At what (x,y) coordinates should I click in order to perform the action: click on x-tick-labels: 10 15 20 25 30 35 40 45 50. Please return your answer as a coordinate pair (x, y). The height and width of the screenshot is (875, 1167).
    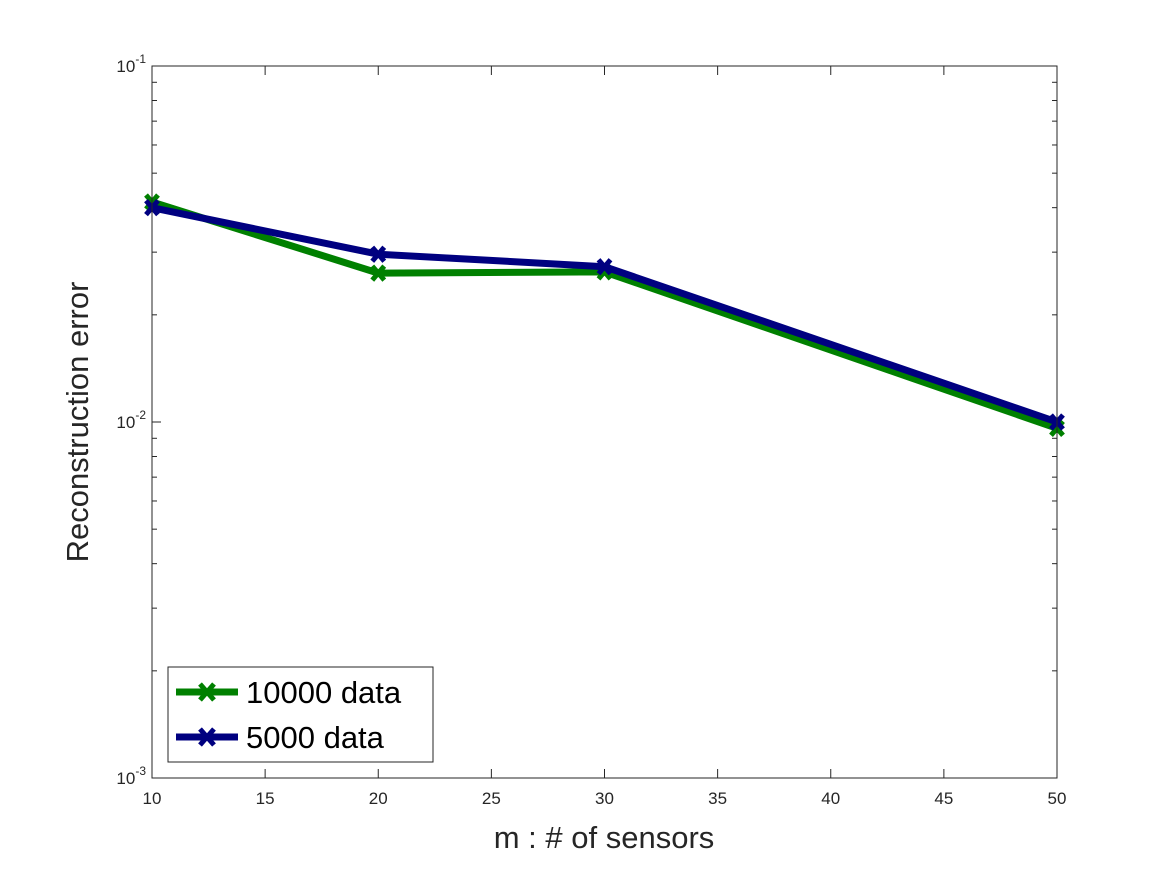
    Looking at the image, I should click on (605, 798).